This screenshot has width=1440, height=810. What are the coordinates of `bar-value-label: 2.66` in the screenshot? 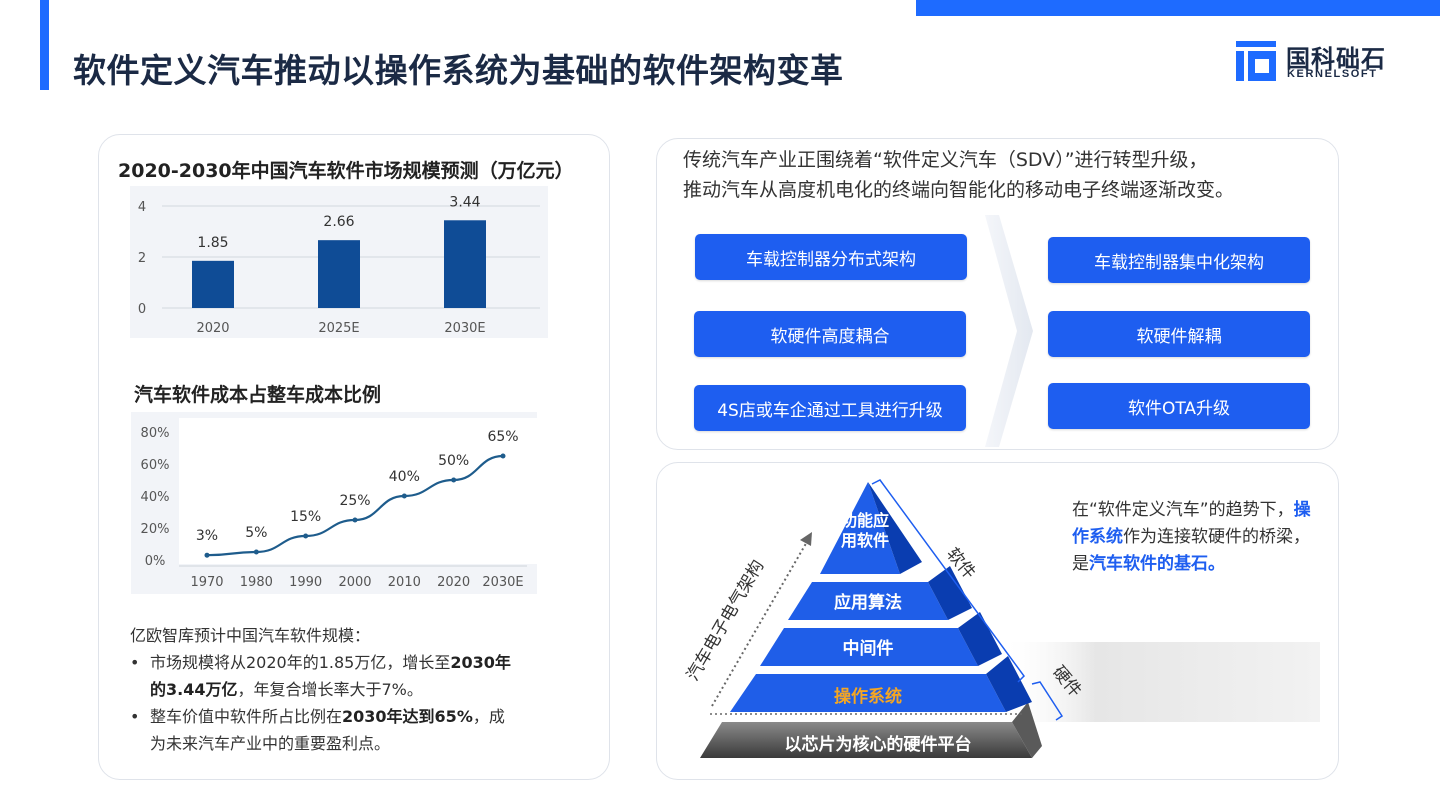 It's located at (338, 222).